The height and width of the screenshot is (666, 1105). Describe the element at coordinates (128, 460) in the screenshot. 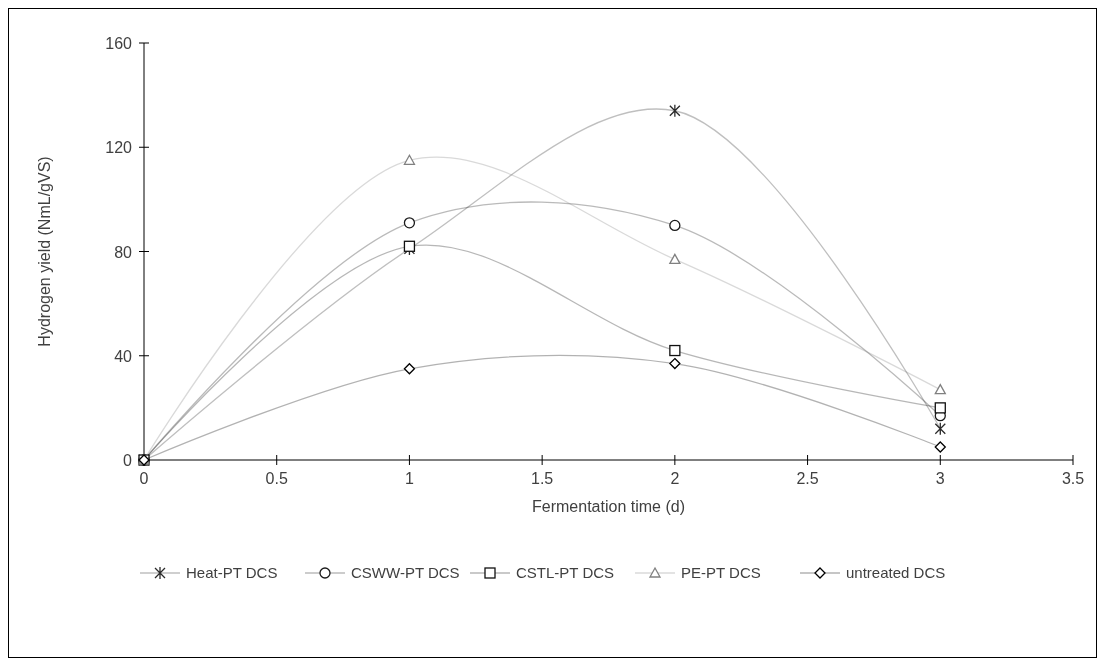

I see `y-tick-label: 0` at that location.